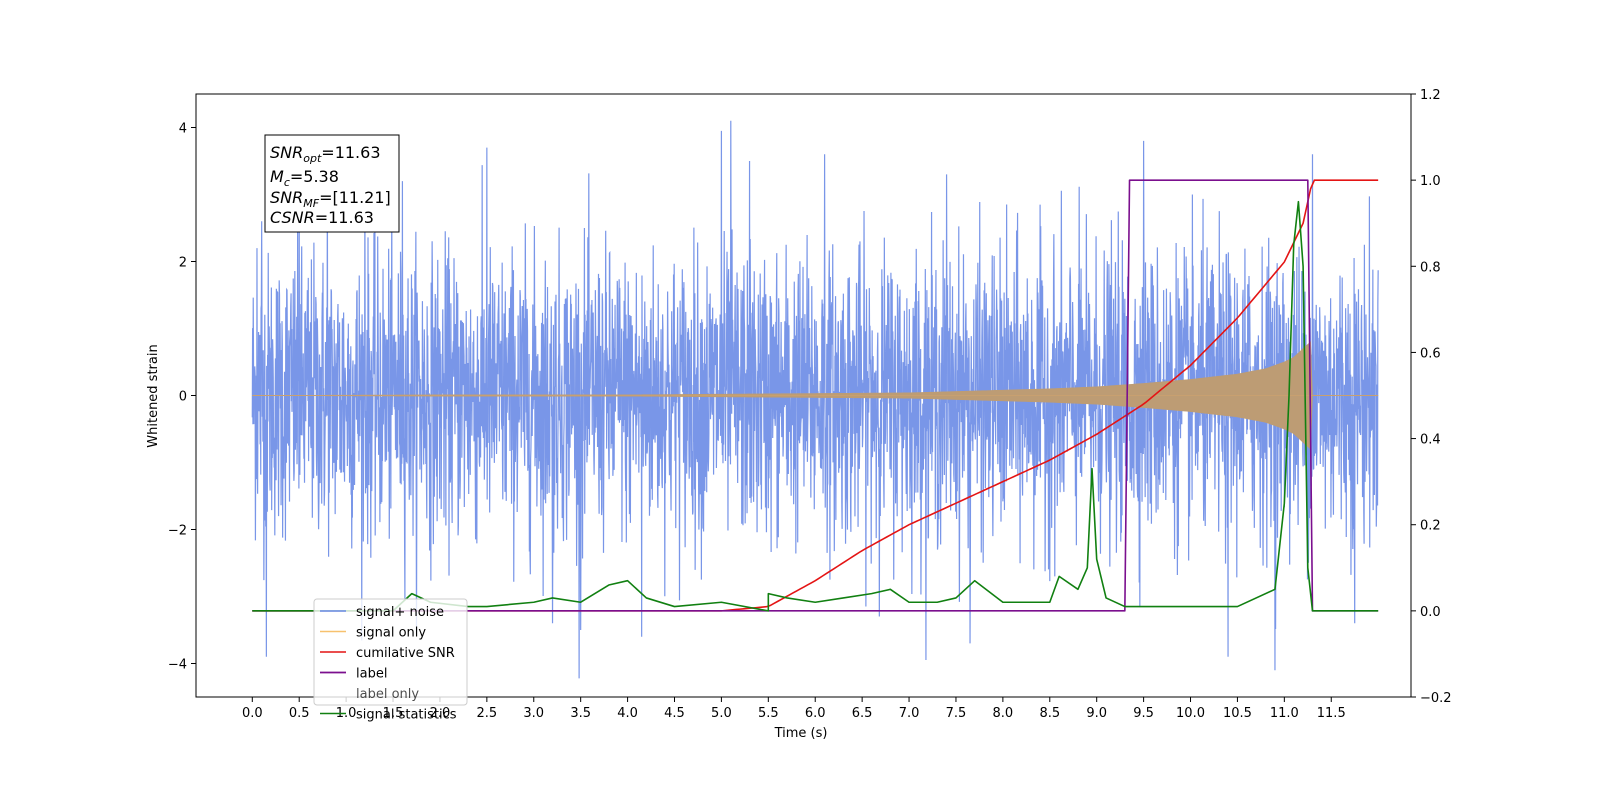 This screenshot has height=800, width=1600. Describe the element at coordinates (346, 713) in the screenshot. I see `x-tick-label: 1.0` at that location.